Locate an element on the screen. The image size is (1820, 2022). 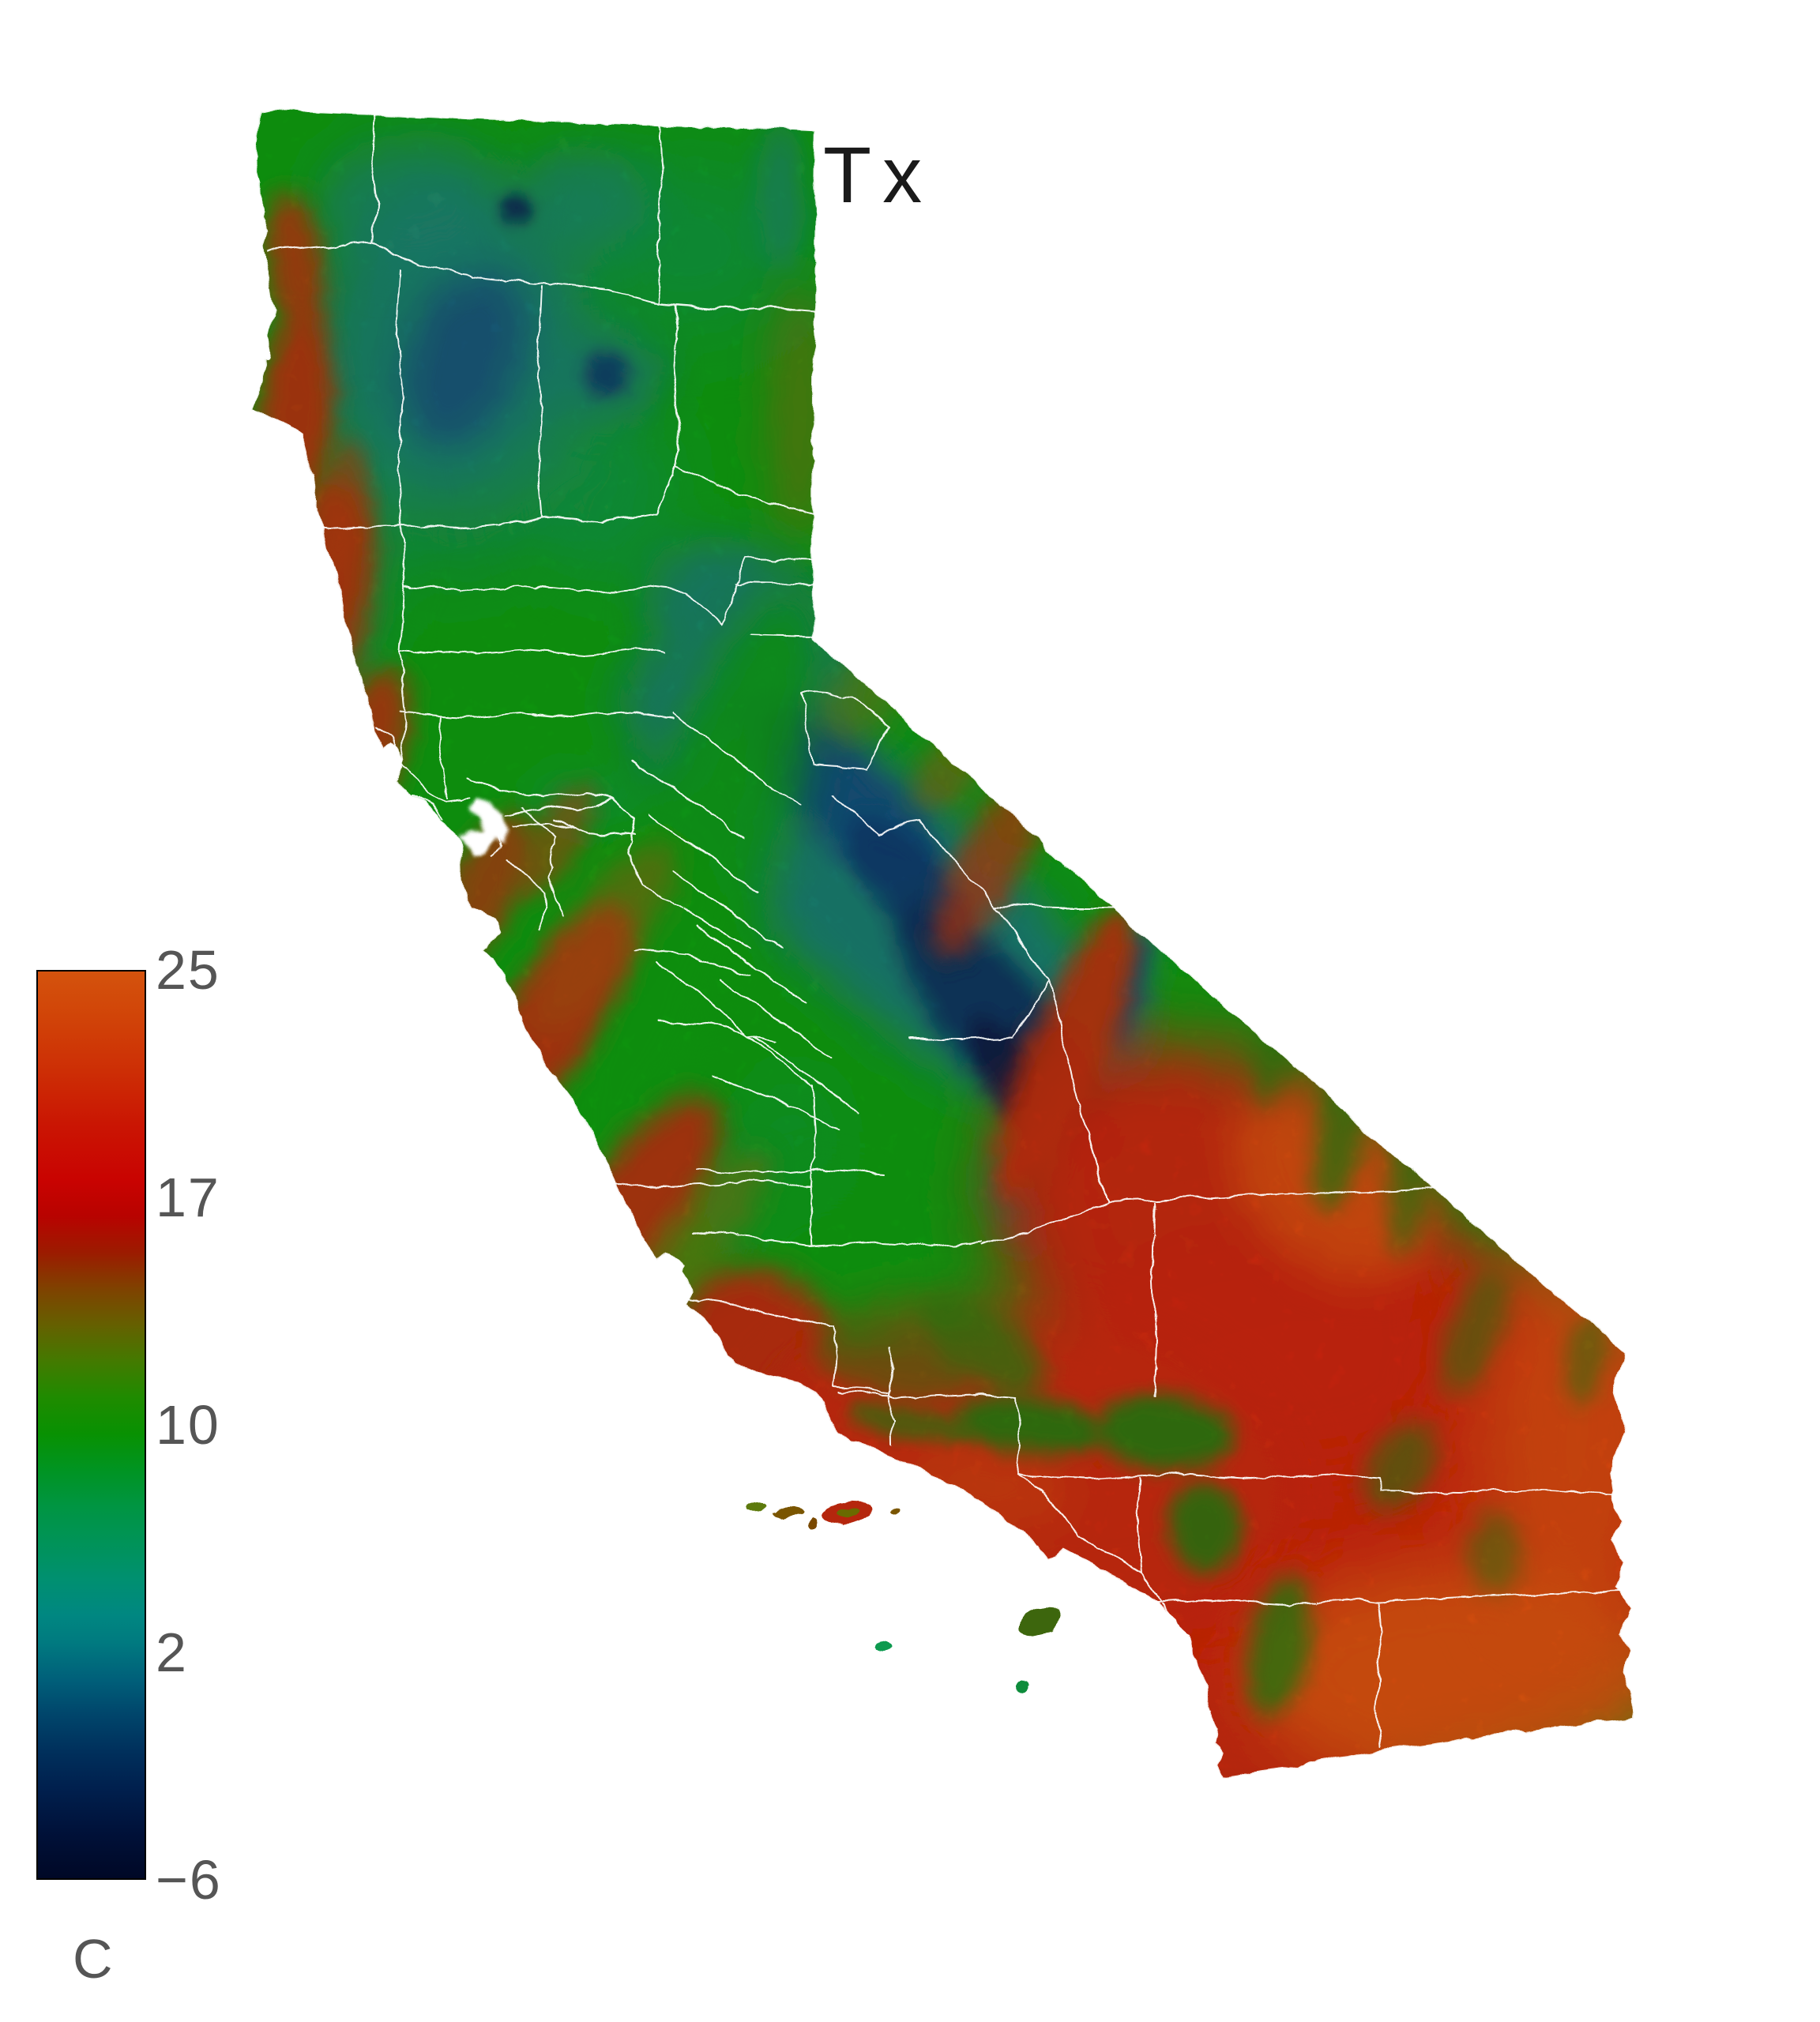
colorbar-tick-25: 25 is located at coordinates (188, 970).